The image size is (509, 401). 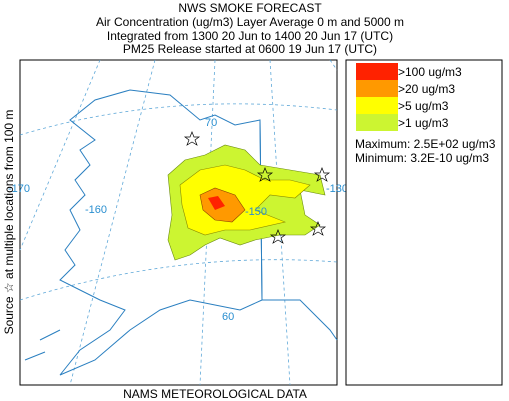 What do you see at coordinates (257, 187) in the screenshot?
I see `source-markers` at bounding box center [257, 187].